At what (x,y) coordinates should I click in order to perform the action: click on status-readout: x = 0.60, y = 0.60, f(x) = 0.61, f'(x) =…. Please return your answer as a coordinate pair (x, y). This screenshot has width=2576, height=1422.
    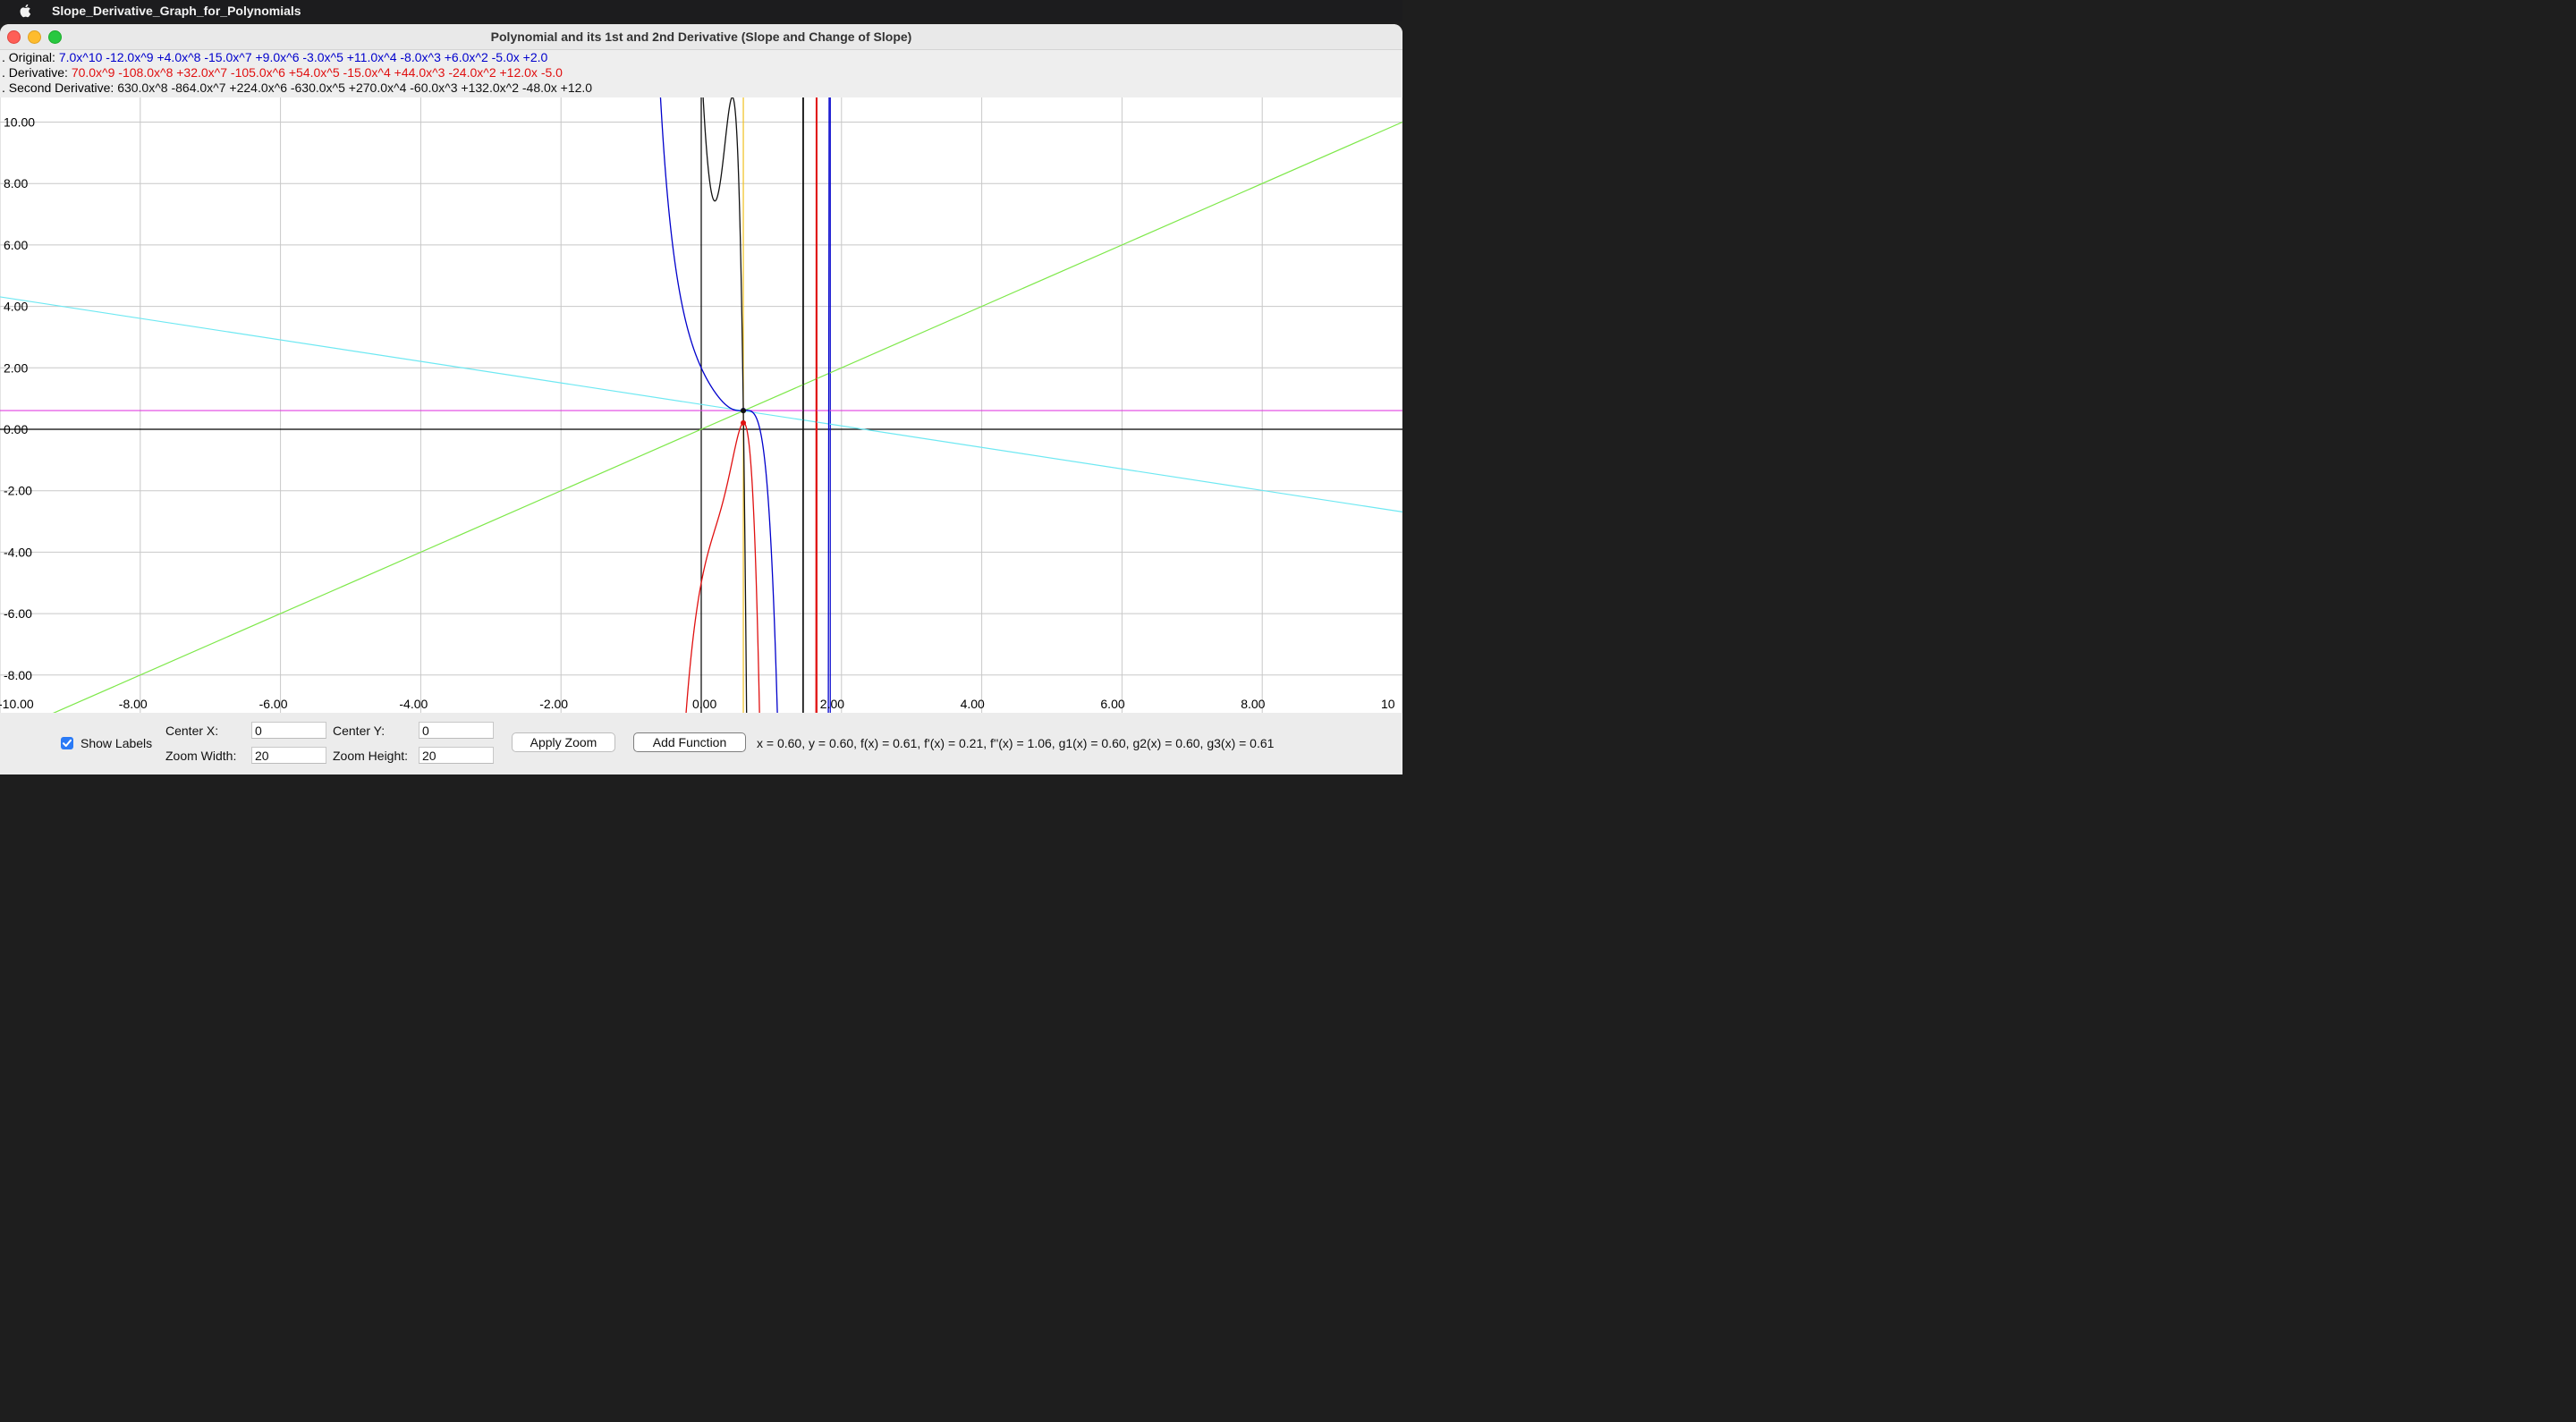
    Looking at the image, I should click on (1016, 743).